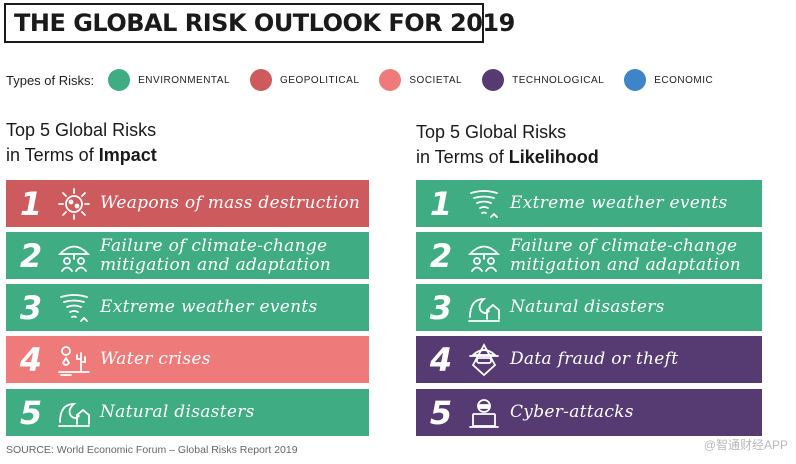  I want to click on legend-text: ECONOMIC, so click(684, 80).